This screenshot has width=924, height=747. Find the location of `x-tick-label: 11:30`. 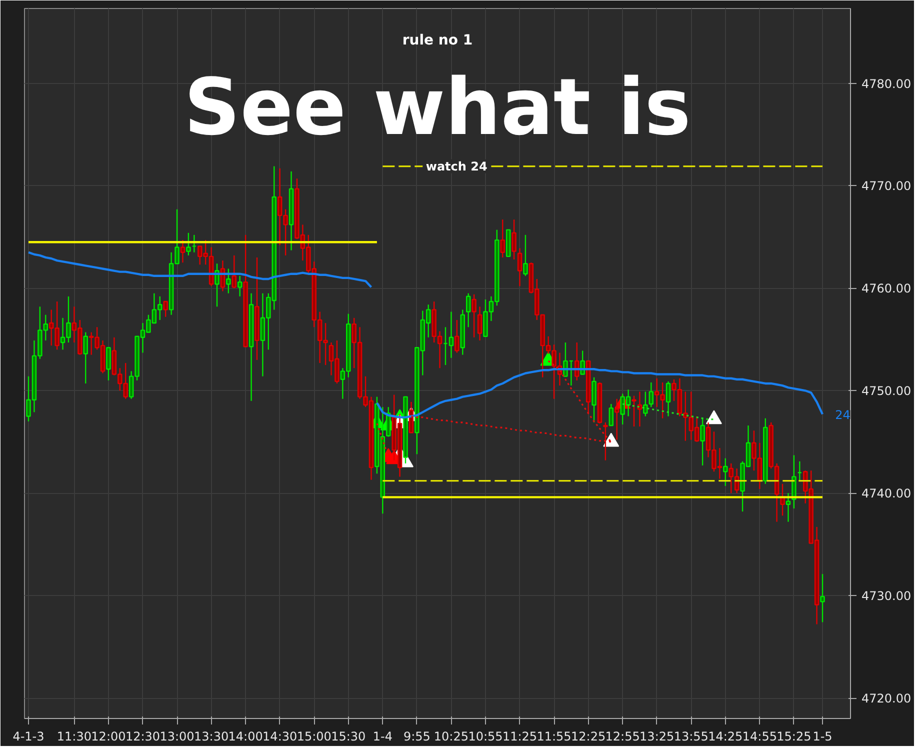

x-tick-label: 11:30 is located at coordinates (74, 737).